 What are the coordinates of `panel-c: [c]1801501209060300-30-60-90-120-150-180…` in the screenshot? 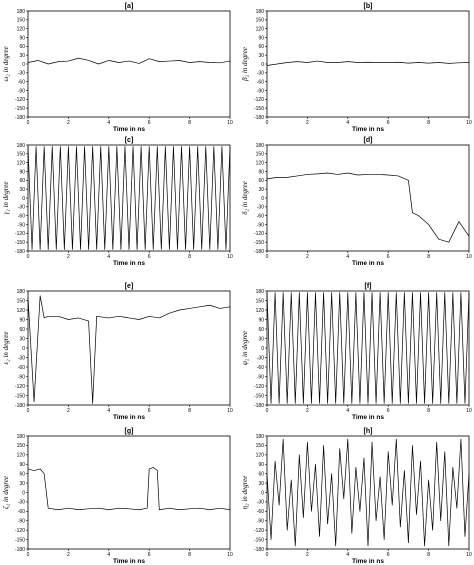 It's located at (117, 202).